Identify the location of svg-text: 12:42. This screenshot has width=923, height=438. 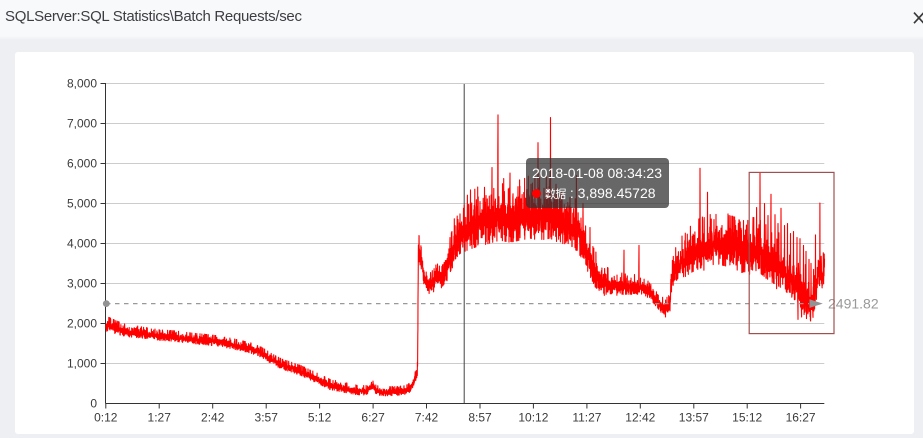
(640, 417).